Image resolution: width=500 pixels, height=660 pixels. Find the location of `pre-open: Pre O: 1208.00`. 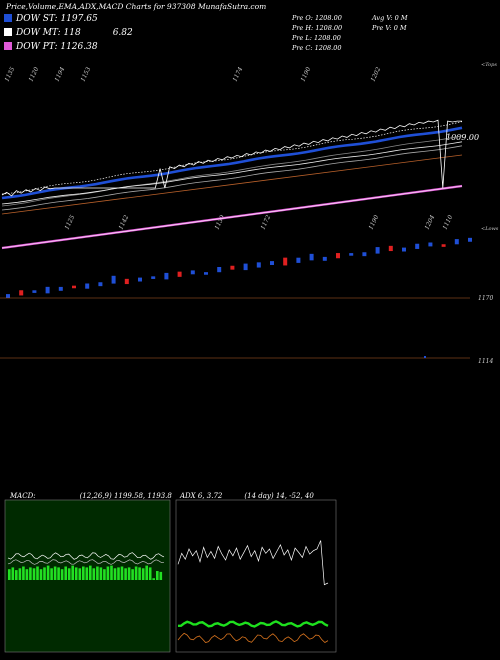

pre-open: Pre O: 1208.00 is located at coordinates (317, 18).